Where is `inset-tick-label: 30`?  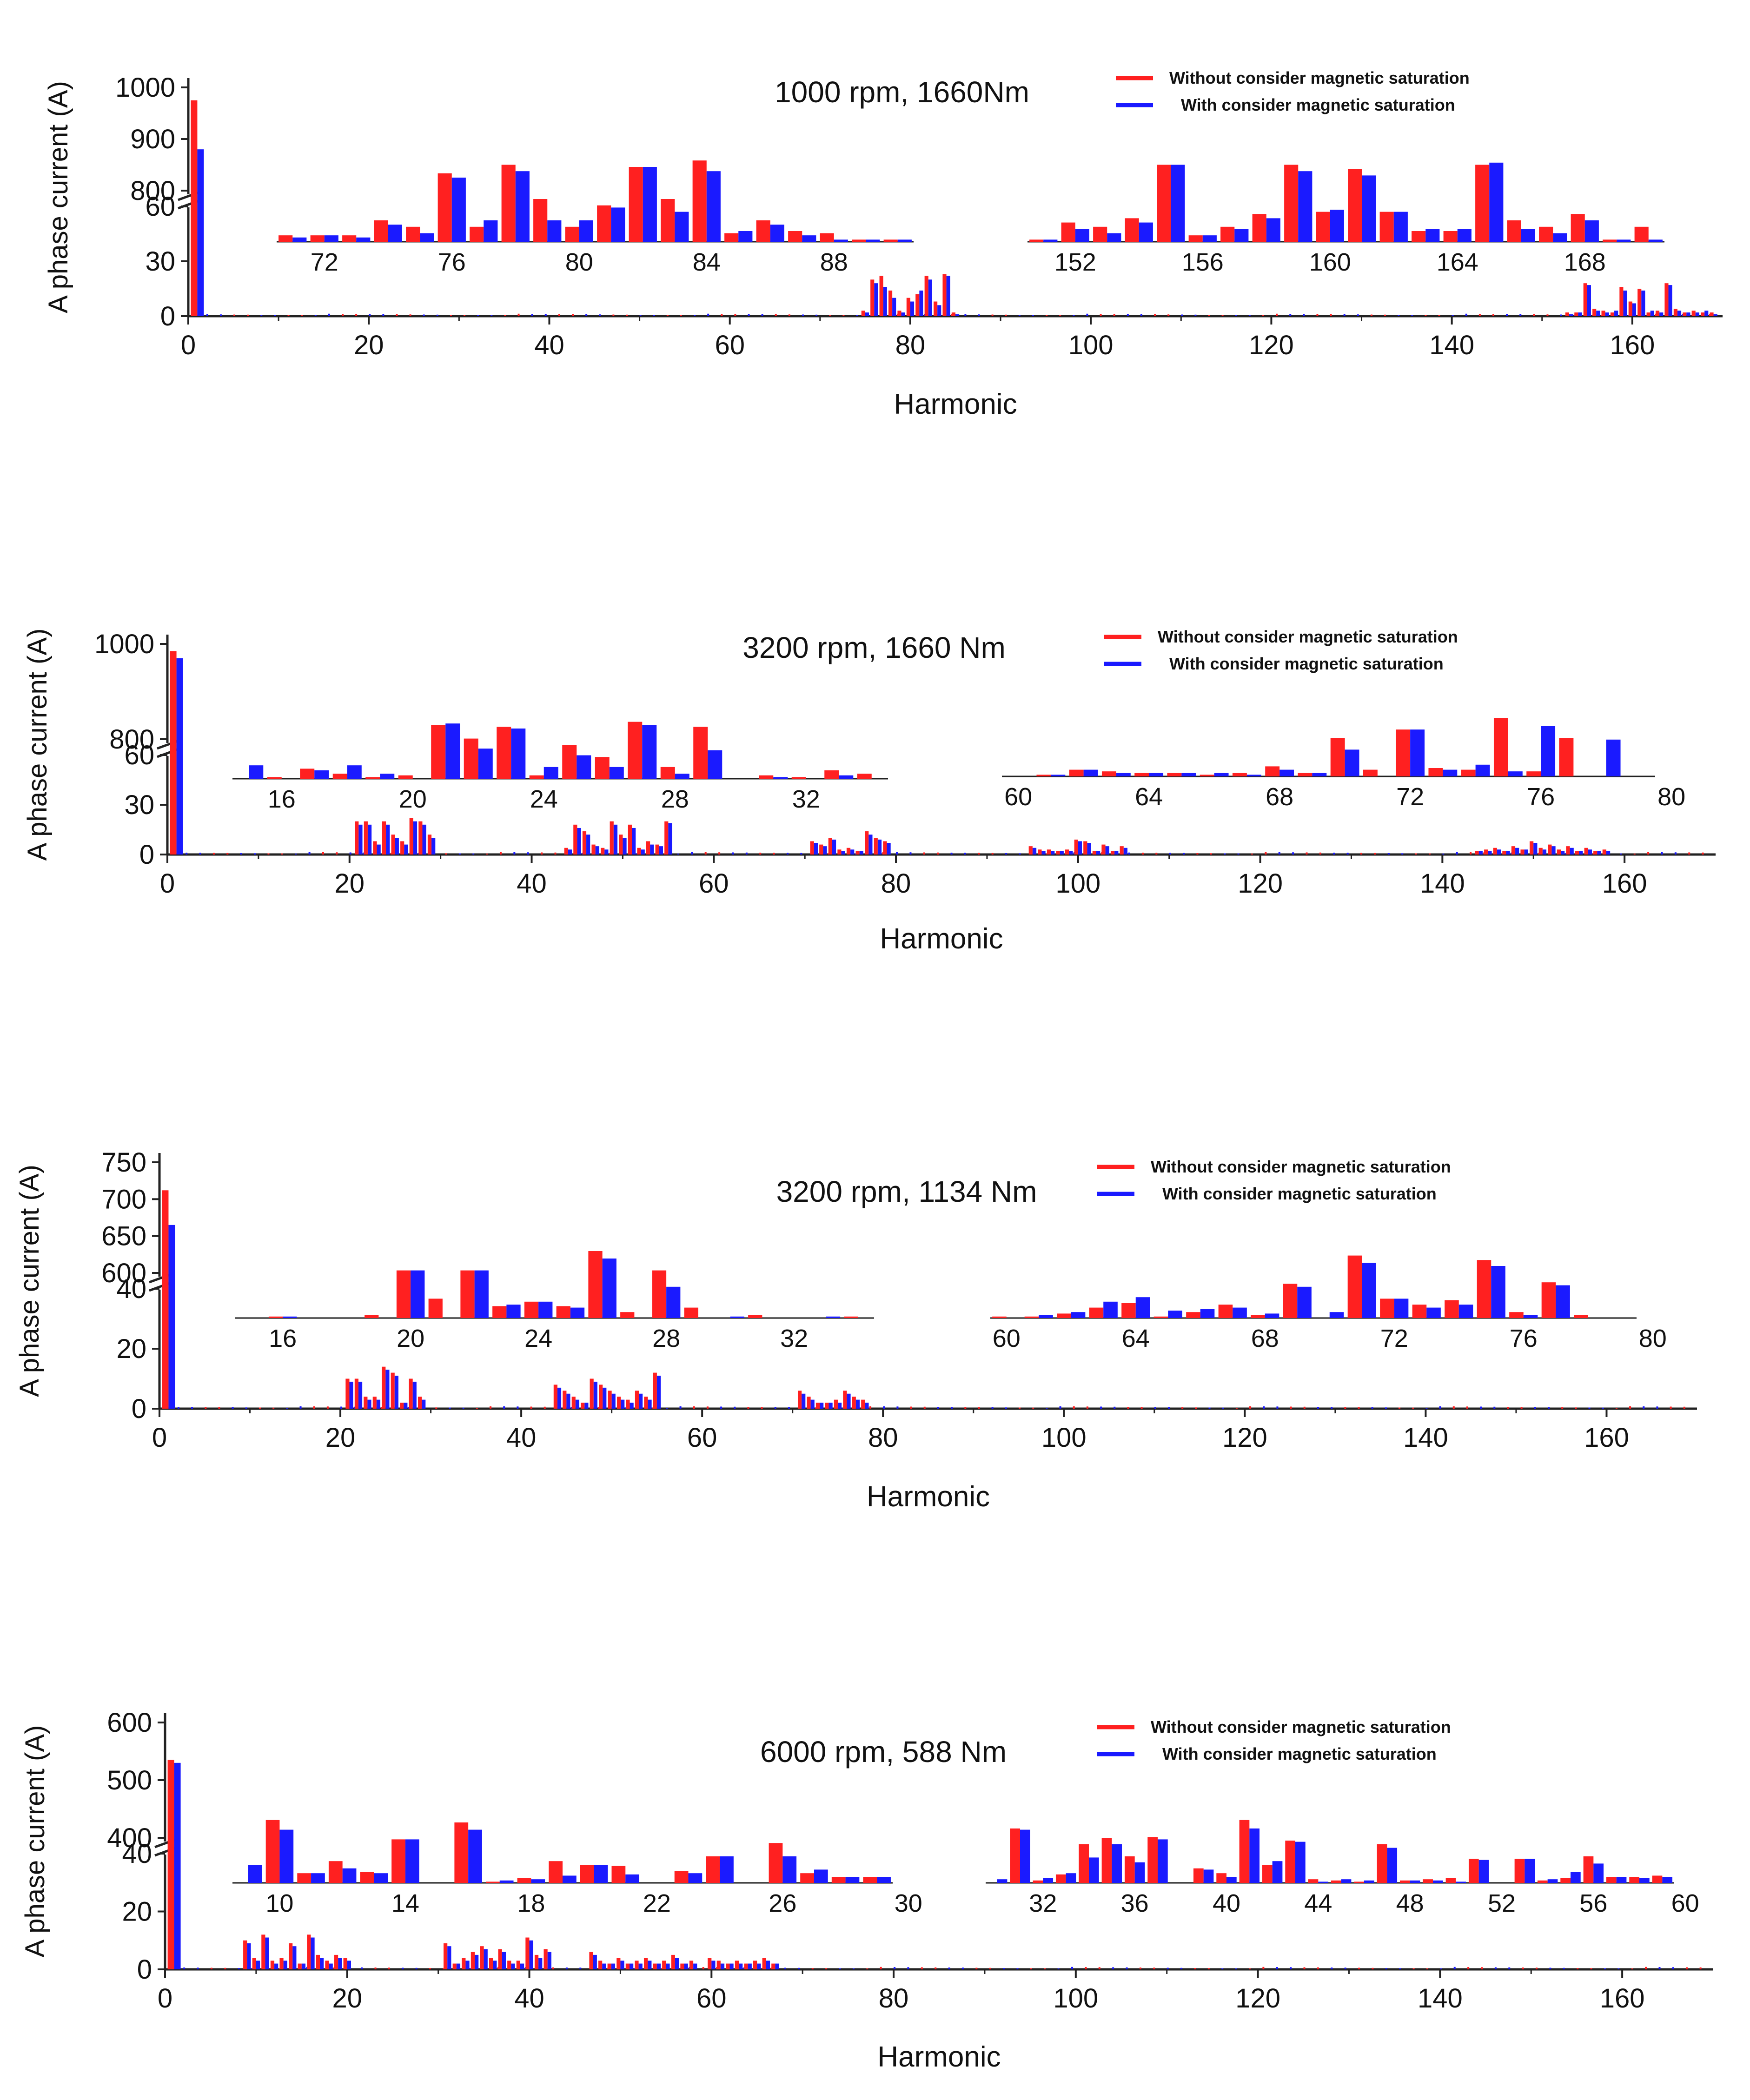 inset-tick-label: 30 is located at coordinates (908, 1903).